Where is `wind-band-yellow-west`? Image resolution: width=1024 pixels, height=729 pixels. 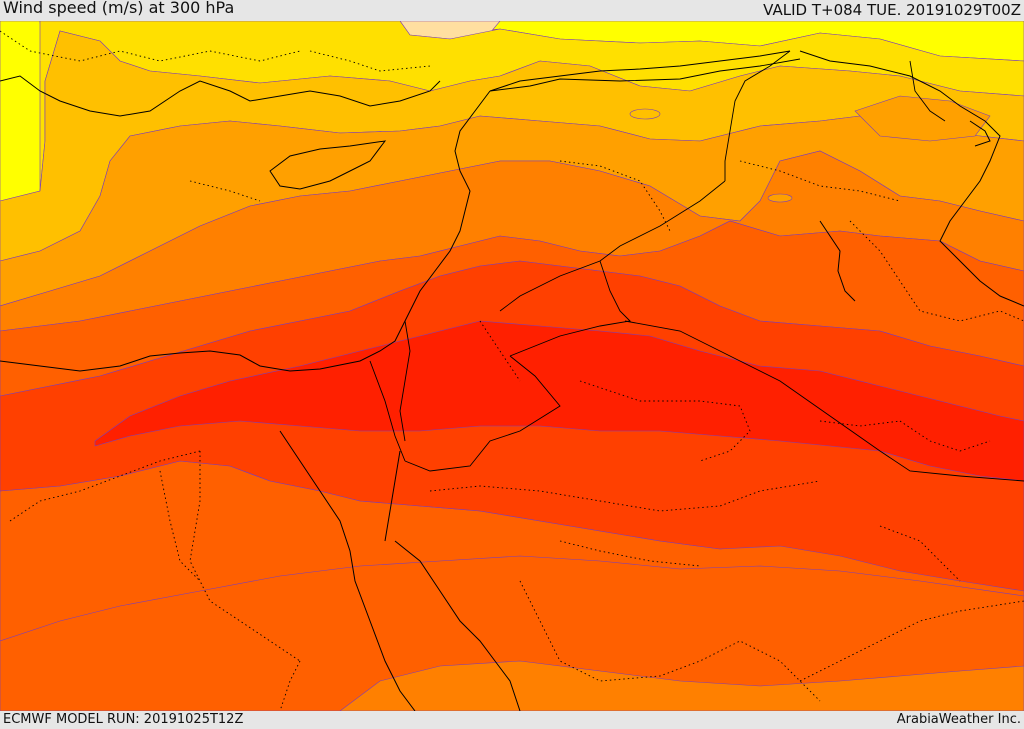
wind-band-yellow-west is located at coordinates (23, 111).